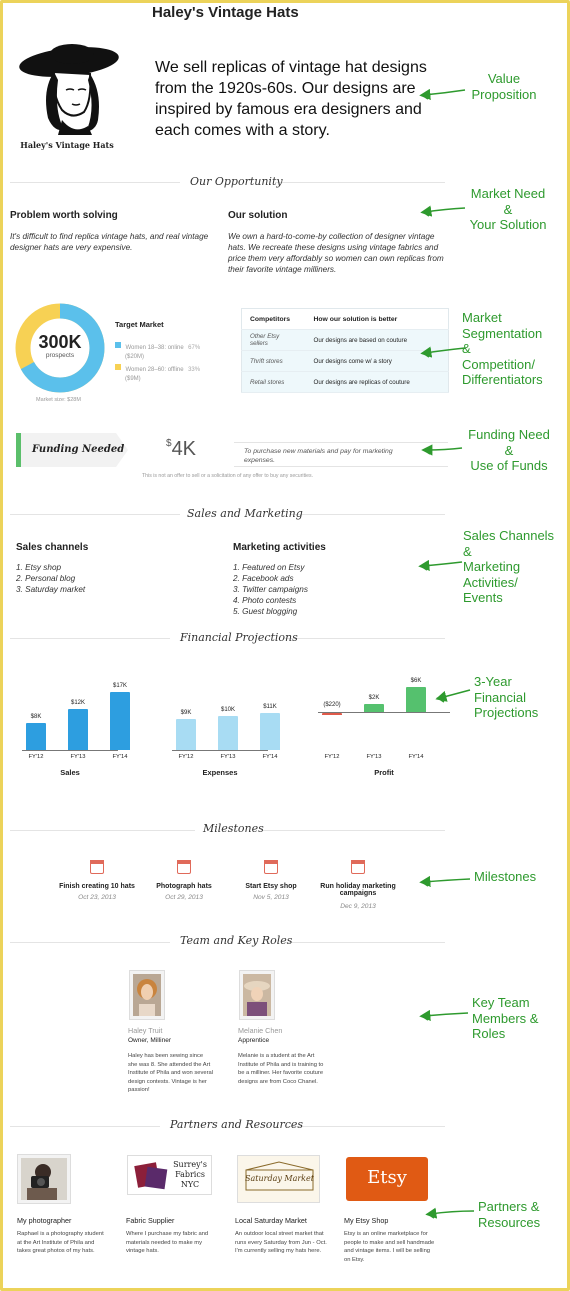  I want to click on partners-heading: Partners and Resources, so click(237, 1124).